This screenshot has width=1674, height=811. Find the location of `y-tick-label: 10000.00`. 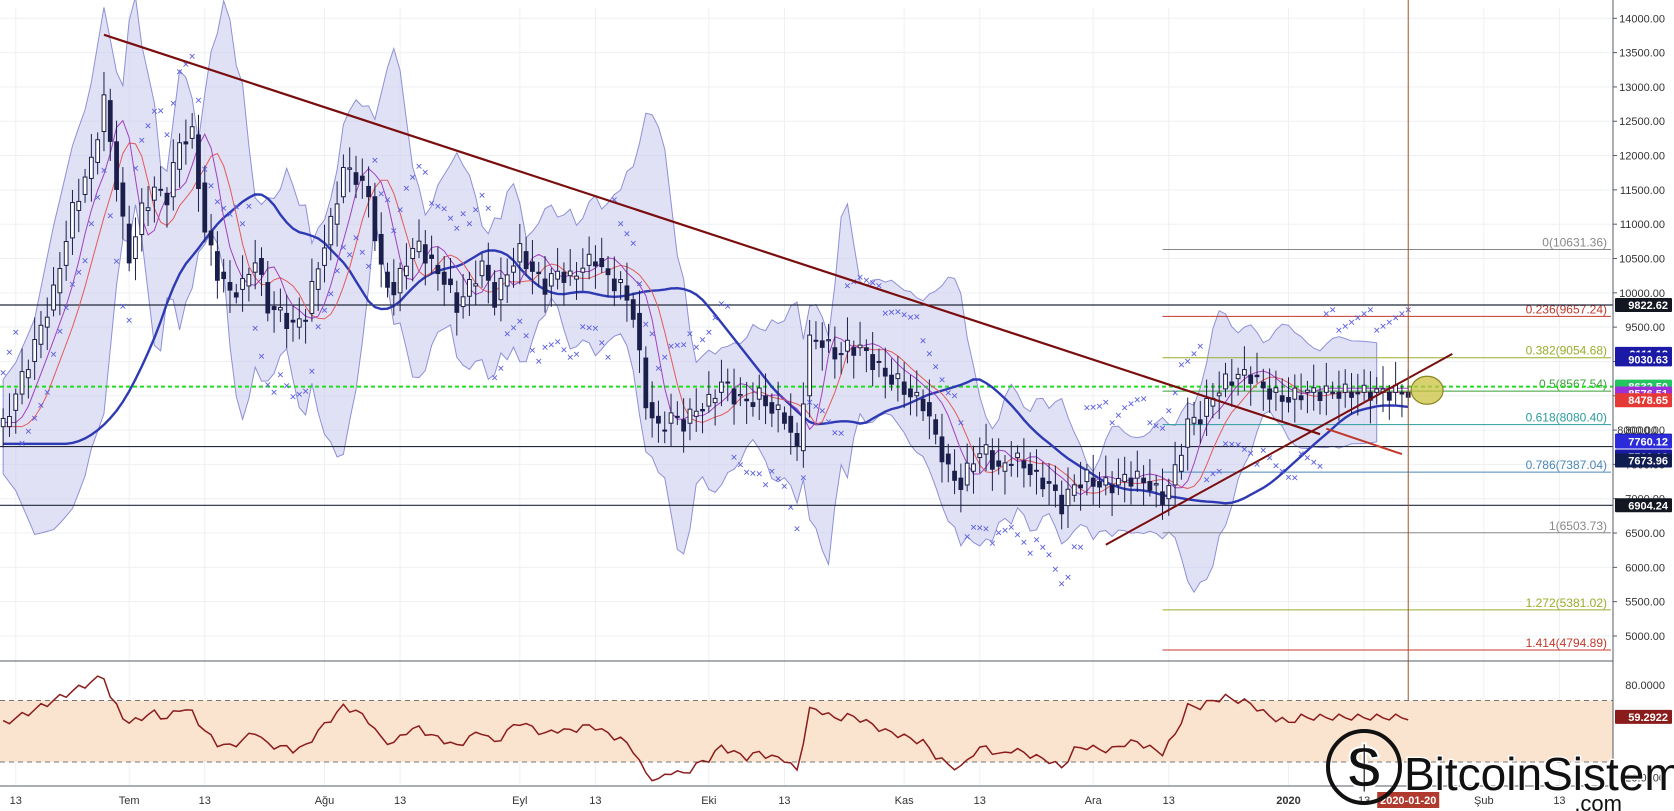

y-tick-label: 10000.00 is located at coordinates (1642, 294).